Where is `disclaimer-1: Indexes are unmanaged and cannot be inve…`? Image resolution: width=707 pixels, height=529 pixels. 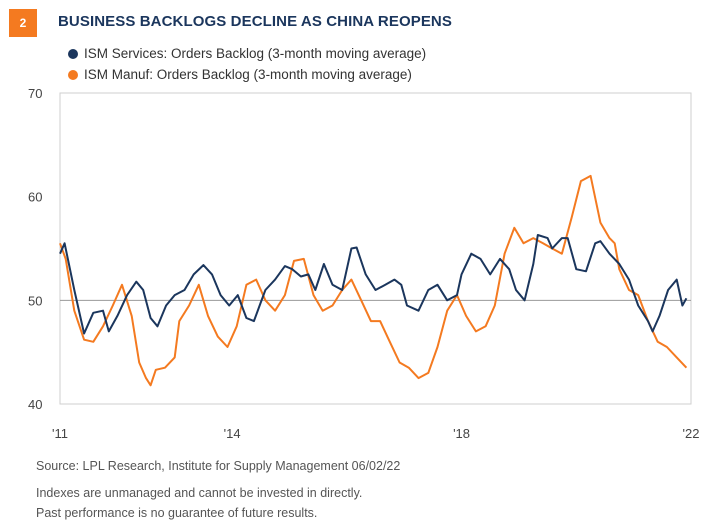
disclaimer-1: Indexes are unmanaged and cannot be inve… is located at coordinates (199, 493).